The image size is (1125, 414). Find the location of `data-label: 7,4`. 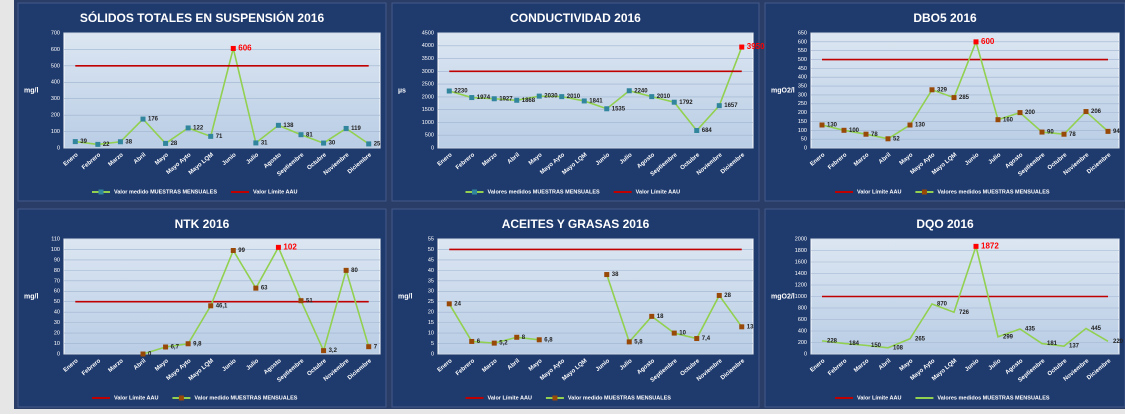

data-label: 7,4 is located at coordinates (706, 339).